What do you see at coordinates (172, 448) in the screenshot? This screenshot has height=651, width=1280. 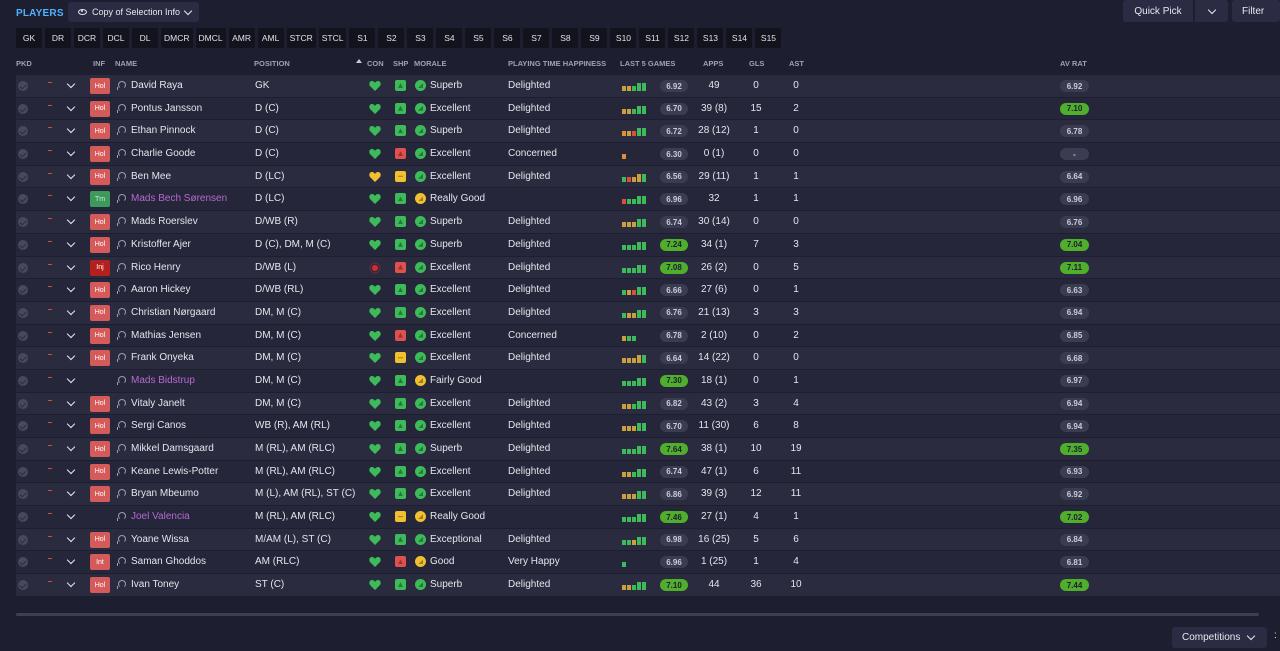 I see `player-name: Mikkel Damsgaard` at bounding box center [172, 448].